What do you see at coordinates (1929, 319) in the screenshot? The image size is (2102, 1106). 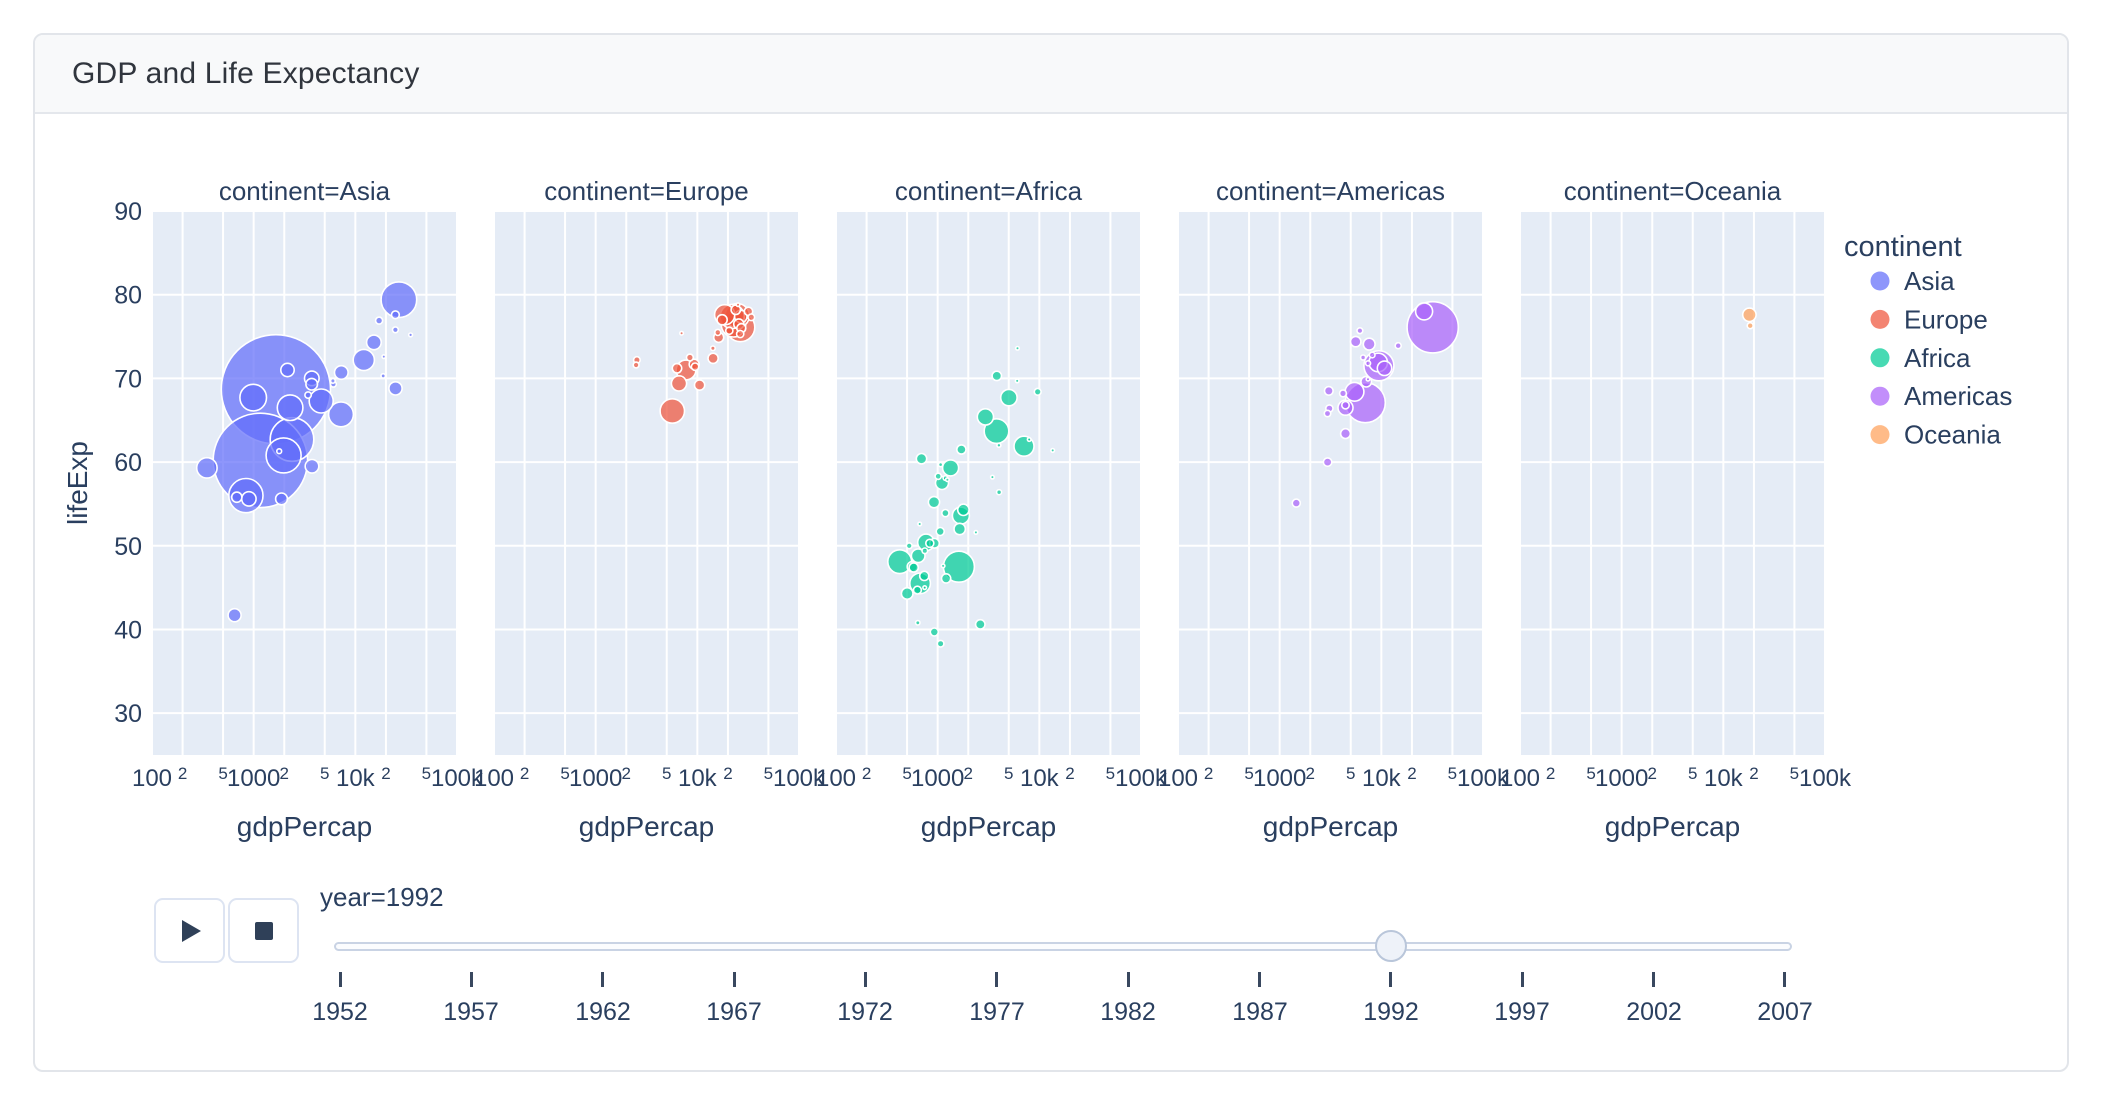 I see `legend-item-europe: Europe` at bounding box center [1929, 319].